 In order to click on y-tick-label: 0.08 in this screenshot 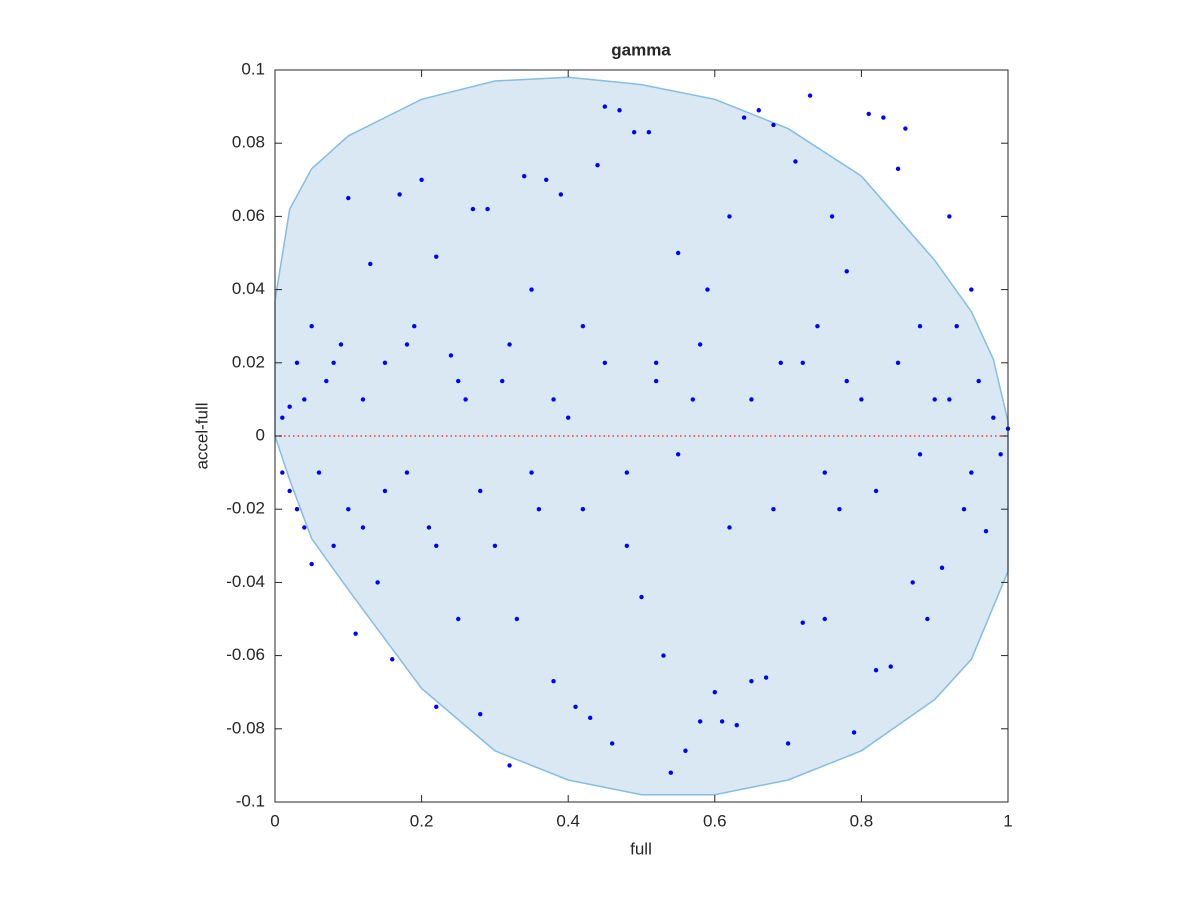, I will do `click(248, 142)`.